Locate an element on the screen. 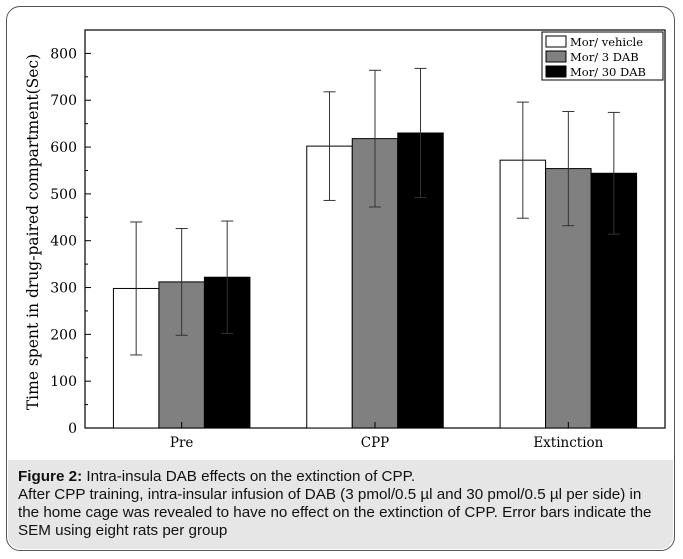  y-tick-label: 200 is located at coordinates (63, 335).